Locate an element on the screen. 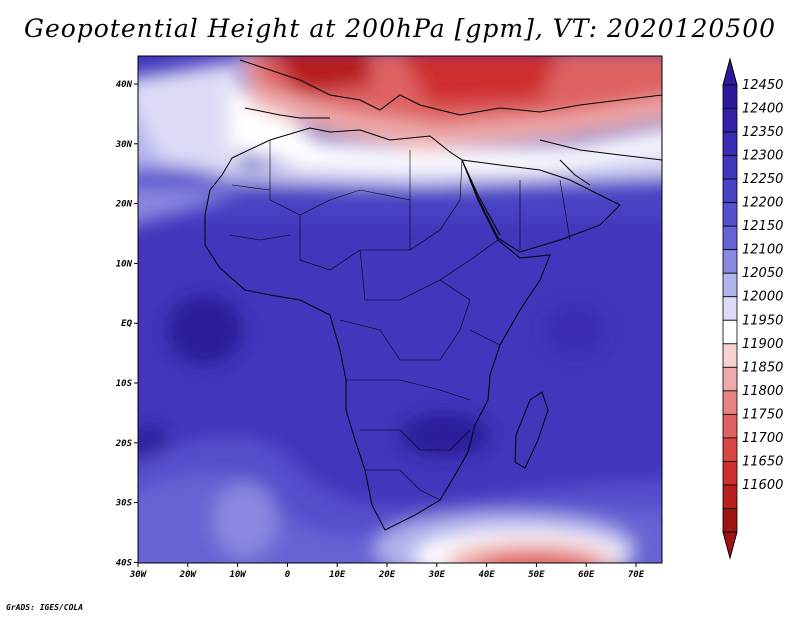 This screenshot has width=800, height=618. lat-tick-label: 40S is located at coordinates (124, 563).